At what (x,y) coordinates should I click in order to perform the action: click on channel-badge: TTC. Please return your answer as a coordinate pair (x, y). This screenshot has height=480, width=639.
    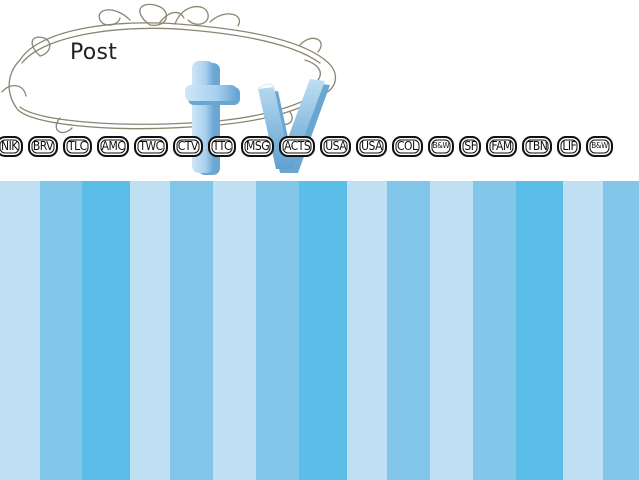
    Looking at the image, I should click on (222, 146).